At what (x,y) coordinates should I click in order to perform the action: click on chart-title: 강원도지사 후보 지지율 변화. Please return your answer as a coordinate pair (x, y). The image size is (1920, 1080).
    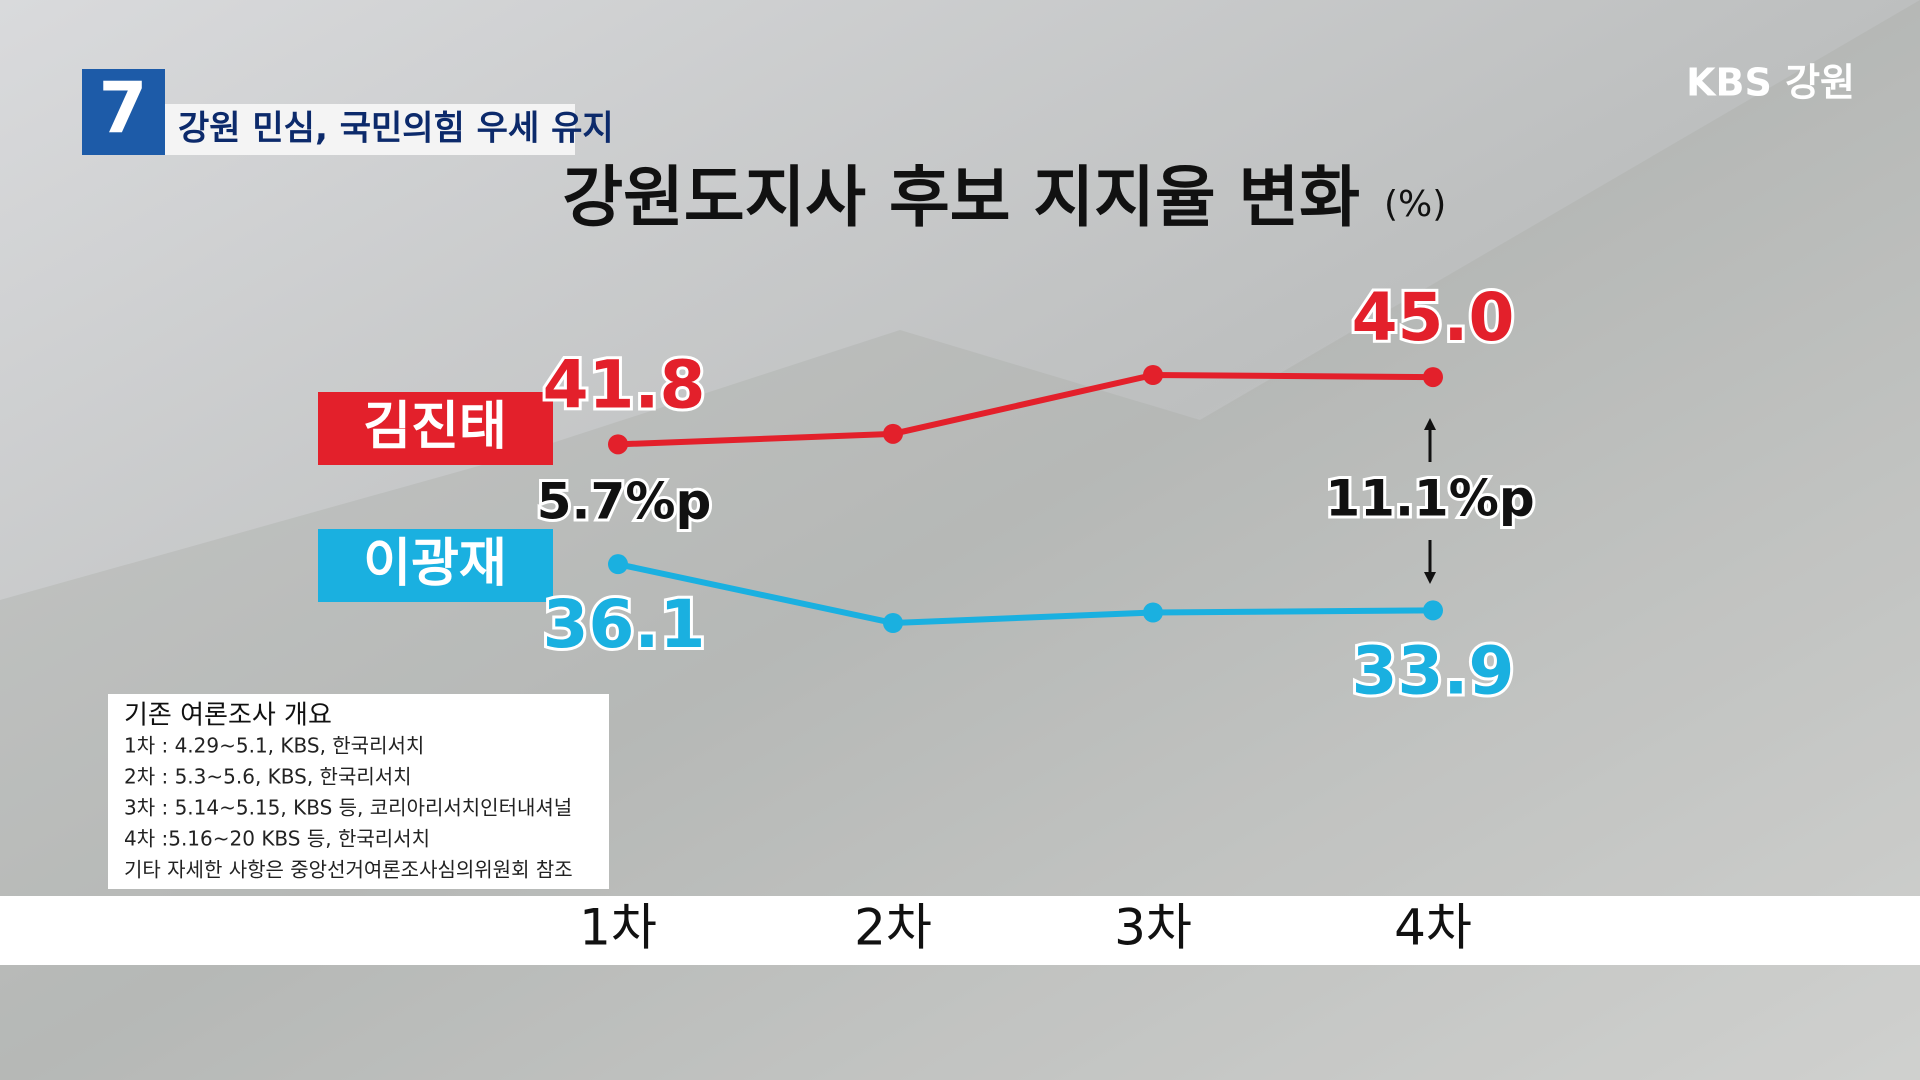
    Looking at the image, I should click on (961, 197).